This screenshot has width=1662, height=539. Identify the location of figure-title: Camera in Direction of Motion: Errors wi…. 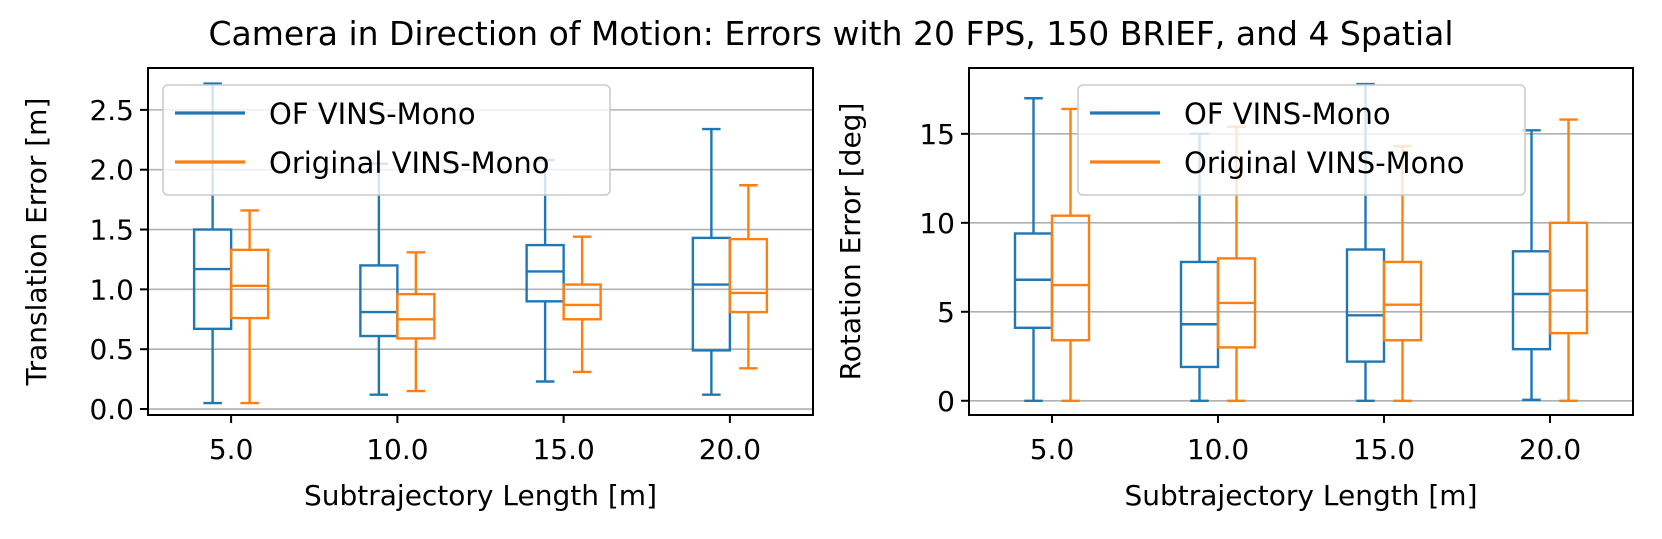
(831, 33).